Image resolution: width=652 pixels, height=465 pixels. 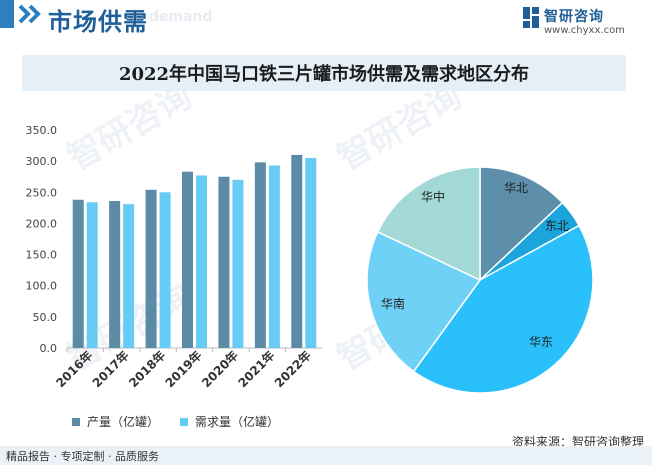 What do you see at coordinates (531, 17) in the screenshot?
I see `logo-icon` at bounding box center [531, 17].